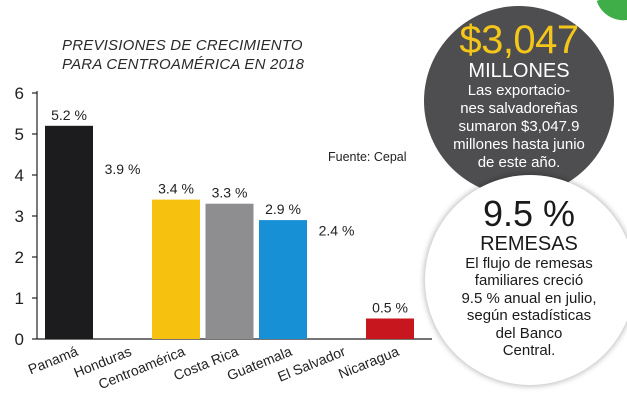 The width and height of the screenshot is (627, 408). I want to click on y-tick-label: 6, so click(19, 93).